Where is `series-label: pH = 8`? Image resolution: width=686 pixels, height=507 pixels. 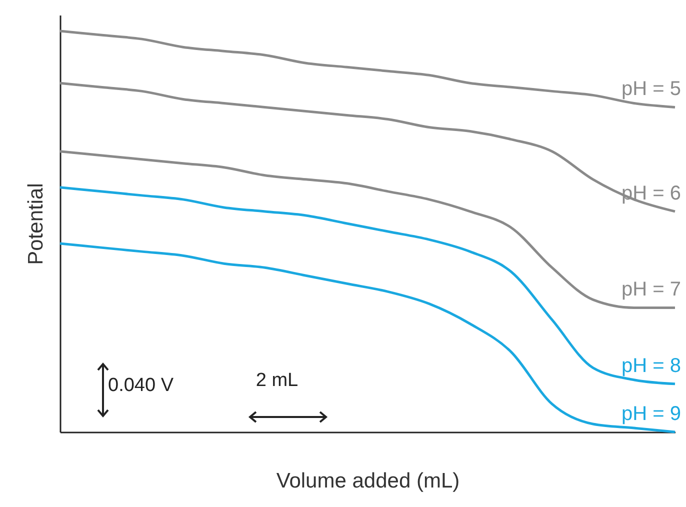
series-label: pH = 8 is located at coordinates (651, 365).